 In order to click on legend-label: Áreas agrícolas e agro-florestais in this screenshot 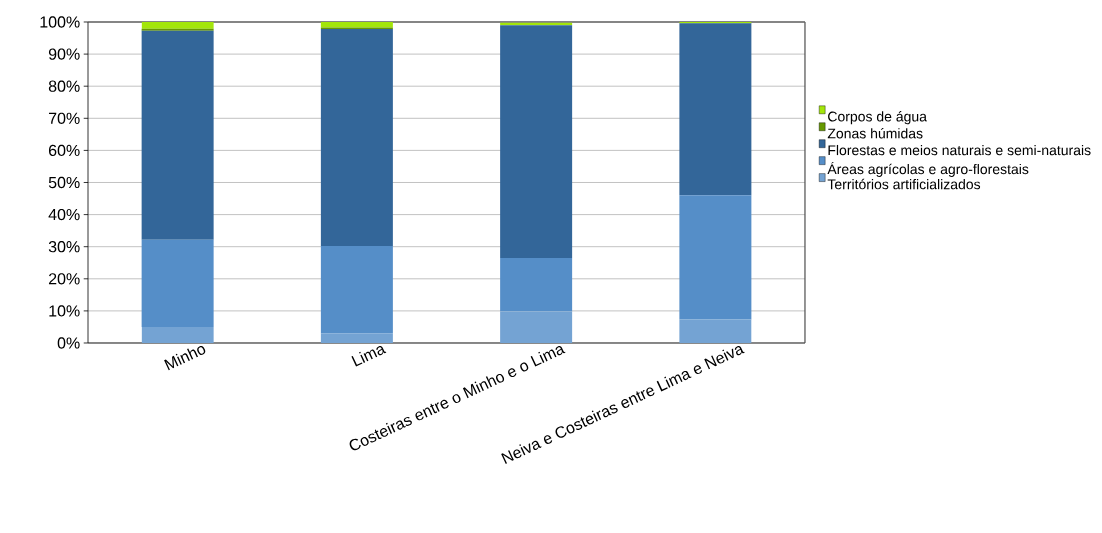, I will do `click(928, 169)`.